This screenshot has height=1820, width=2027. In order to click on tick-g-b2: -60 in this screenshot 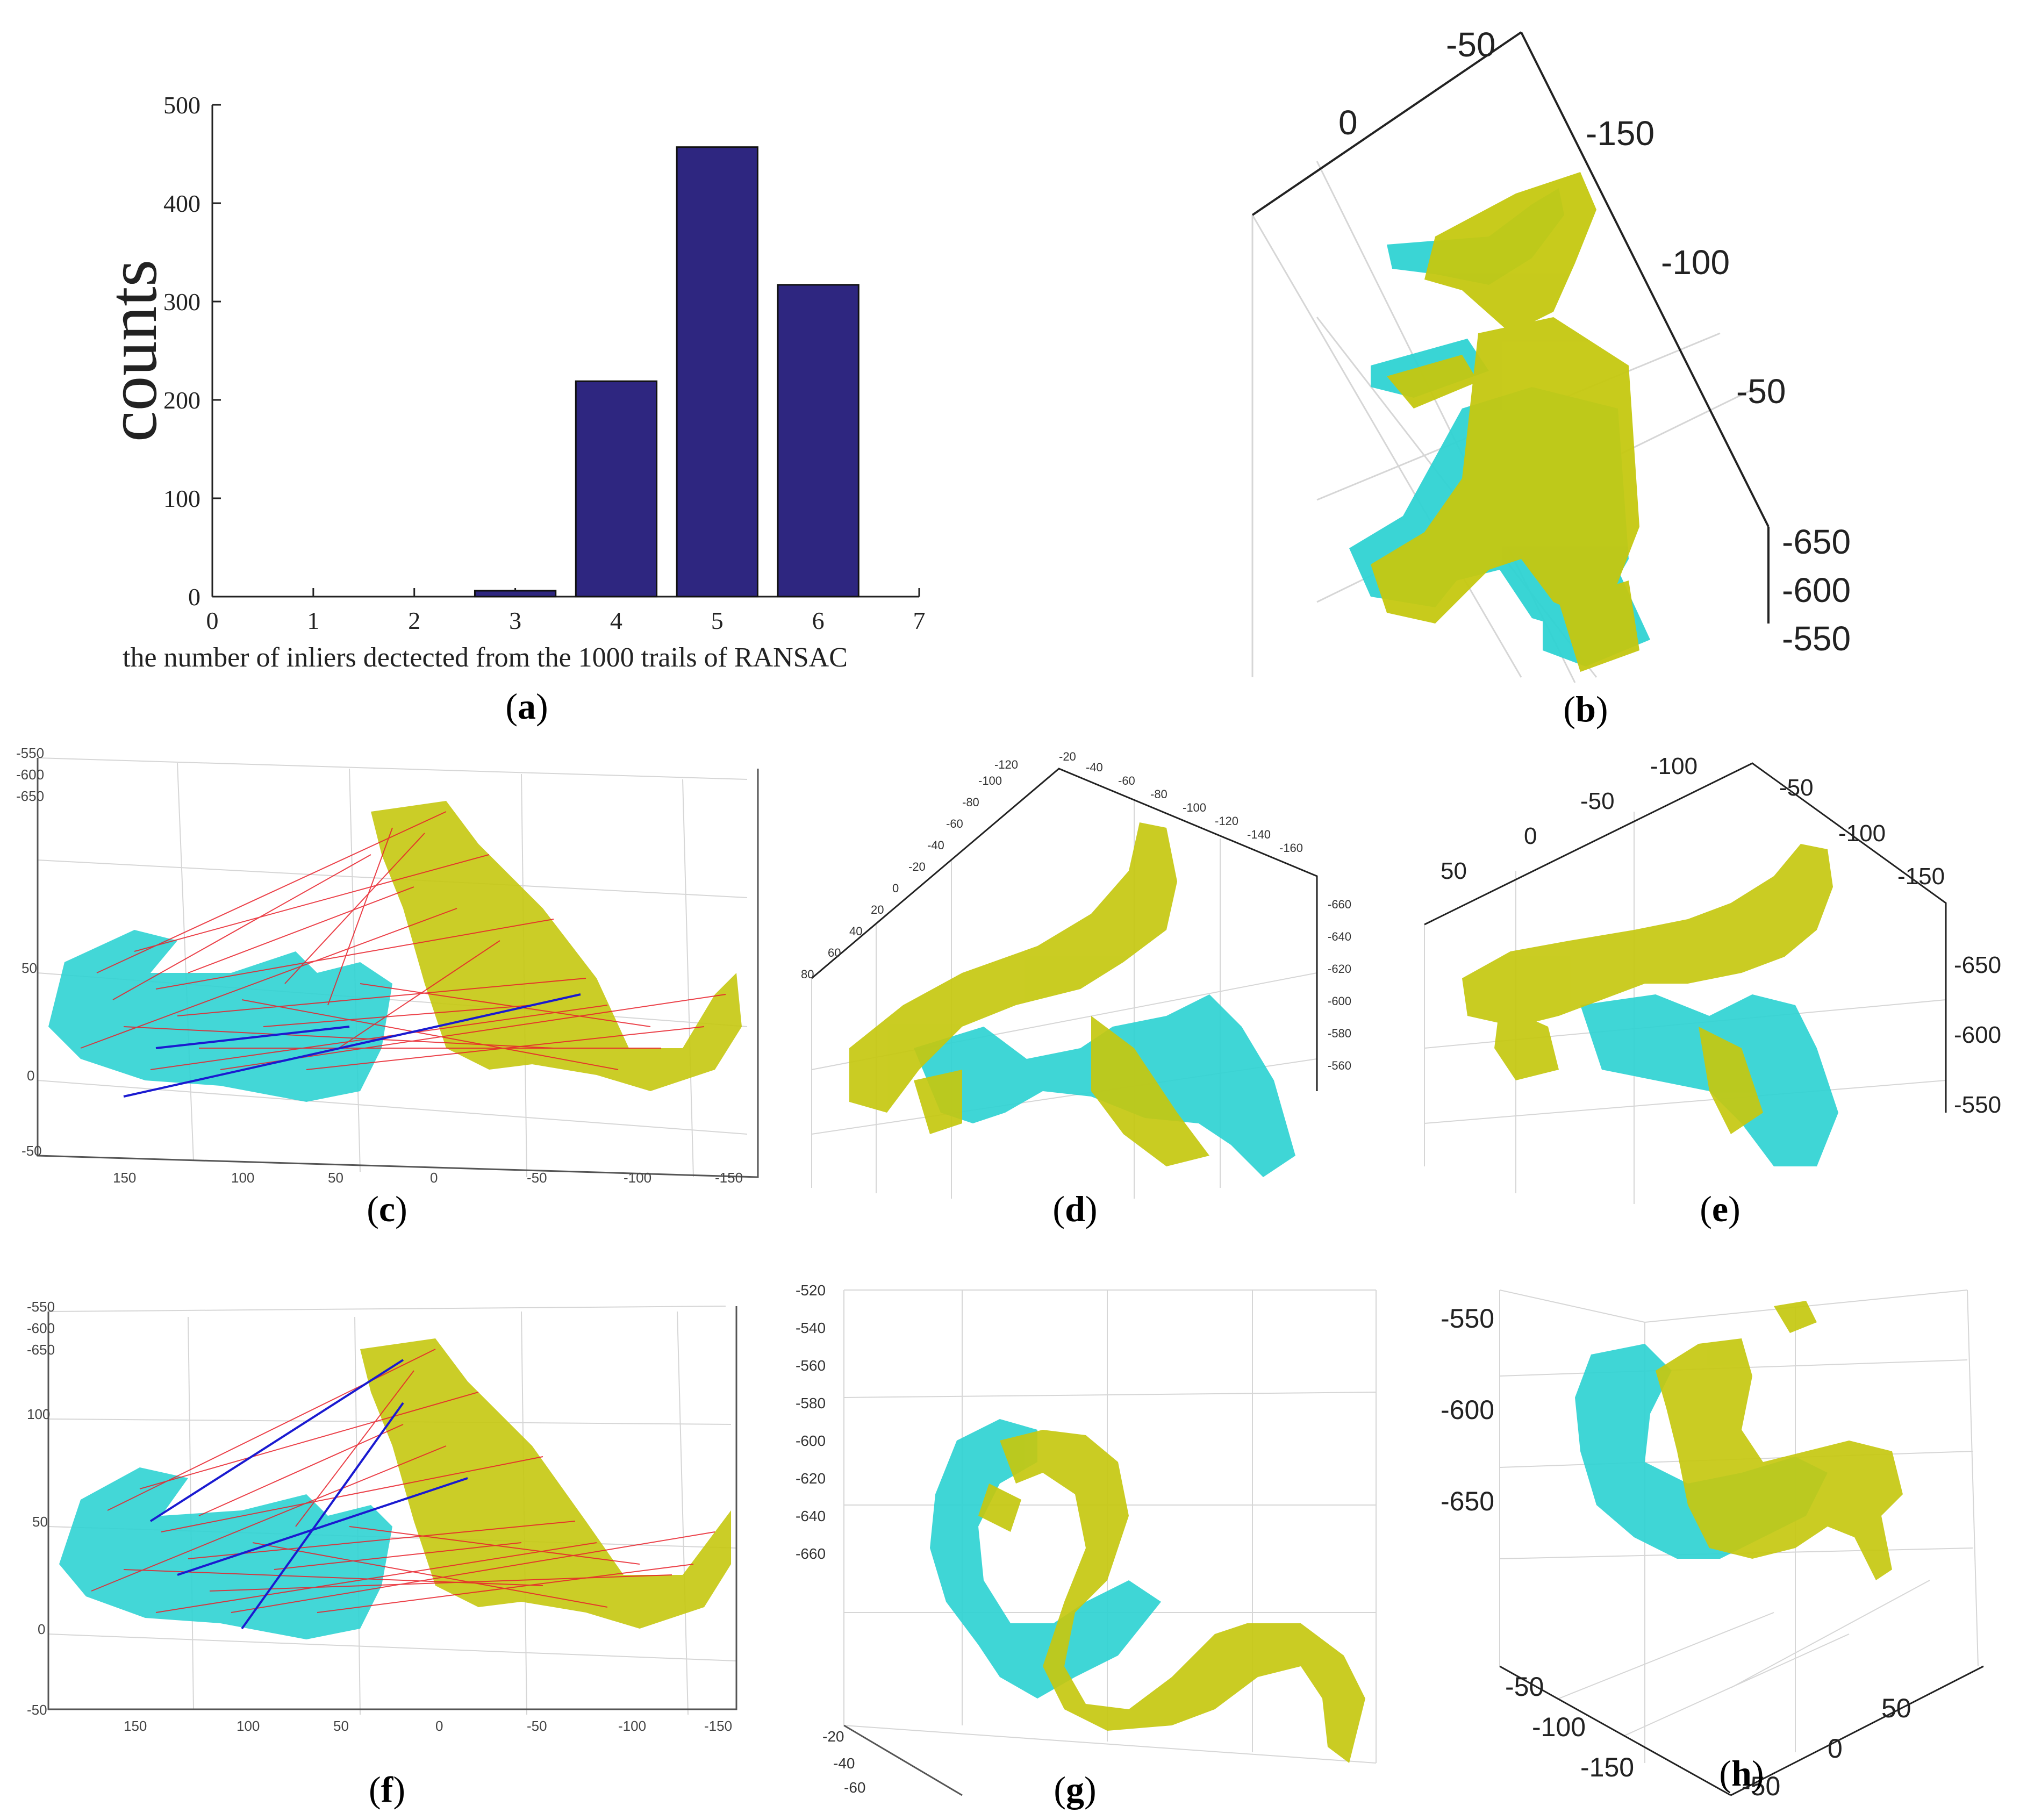, I will do `click(854, 1787)`.